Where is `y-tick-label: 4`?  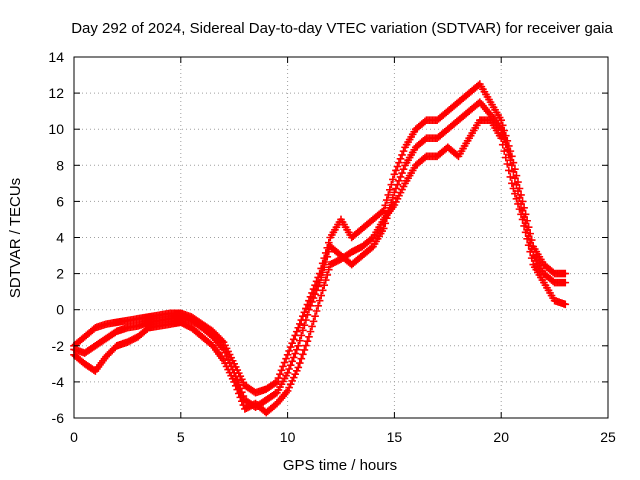 y-tick-label: 4 is located at coordinates (60, 238).